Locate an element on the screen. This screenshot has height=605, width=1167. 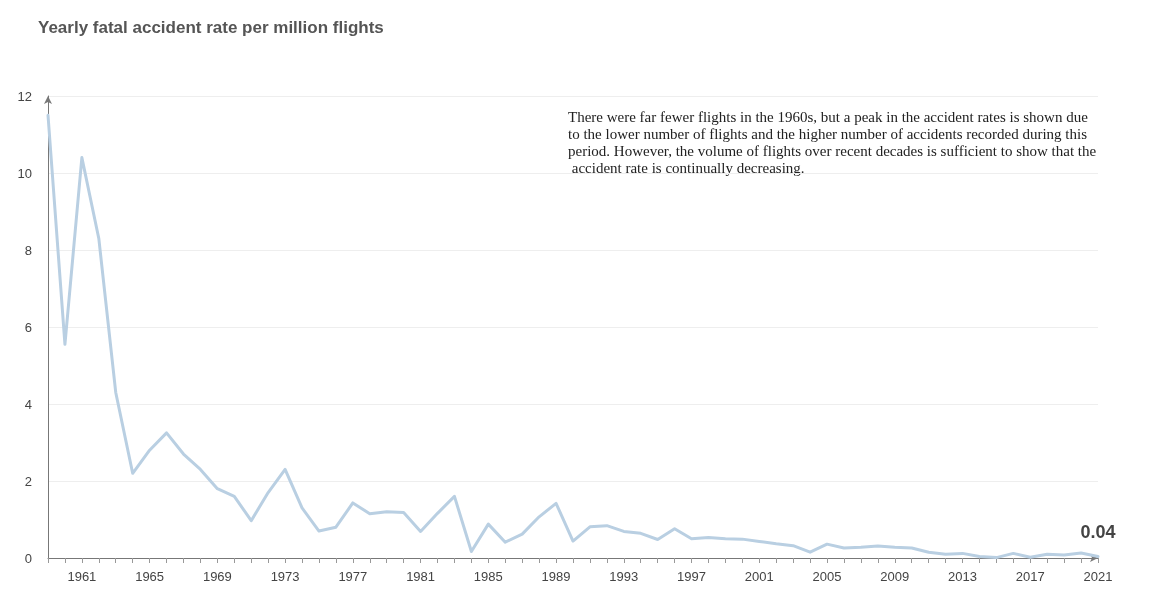
chart-title: Yearly fatal accident rate per million flights is located at coordinates (211, 27).